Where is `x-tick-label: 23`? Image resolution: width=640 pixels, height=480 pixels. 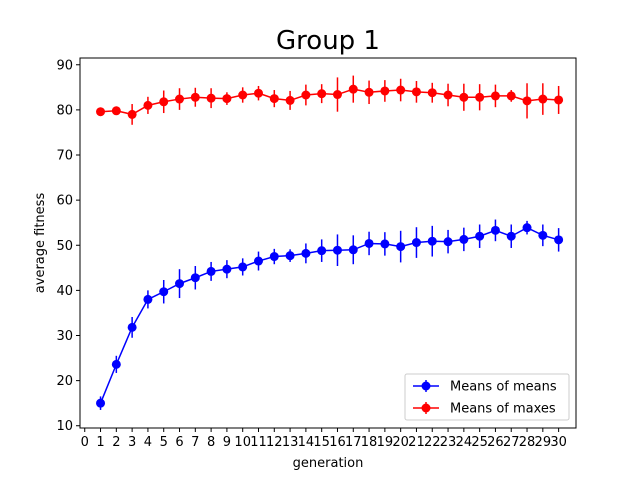
x-tick-label: 23 is located at coordinates (448, 442).